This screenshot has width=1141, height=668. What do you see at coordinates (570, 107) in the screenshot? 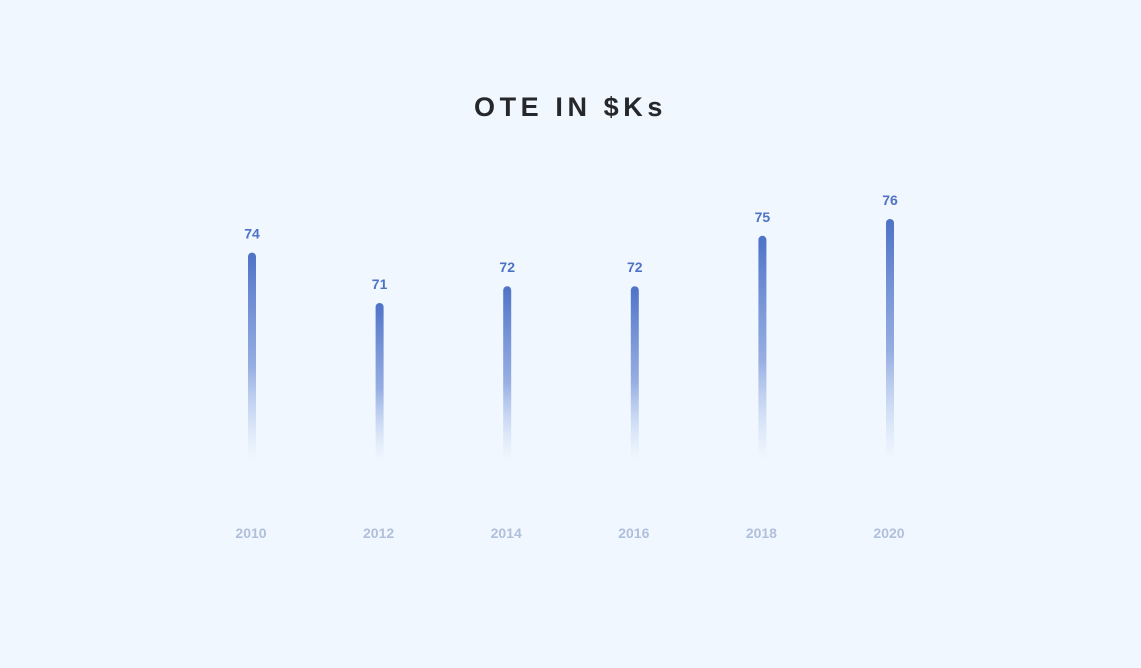
I see `chart-title: OTE IN $Ks` at bounding box center [570, 107].